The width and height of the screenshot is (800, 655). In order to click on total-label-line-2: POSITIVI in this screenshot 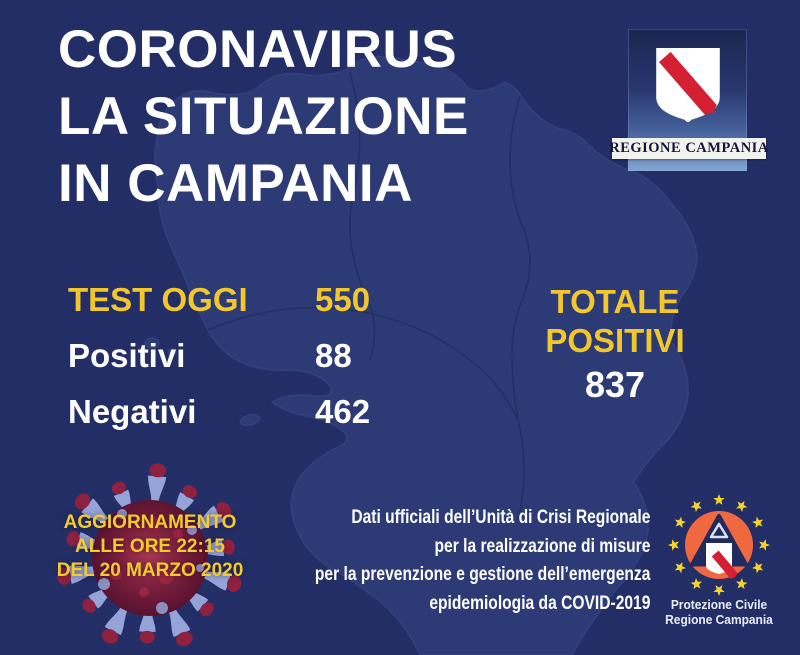, I will do `click(615, 340)`.